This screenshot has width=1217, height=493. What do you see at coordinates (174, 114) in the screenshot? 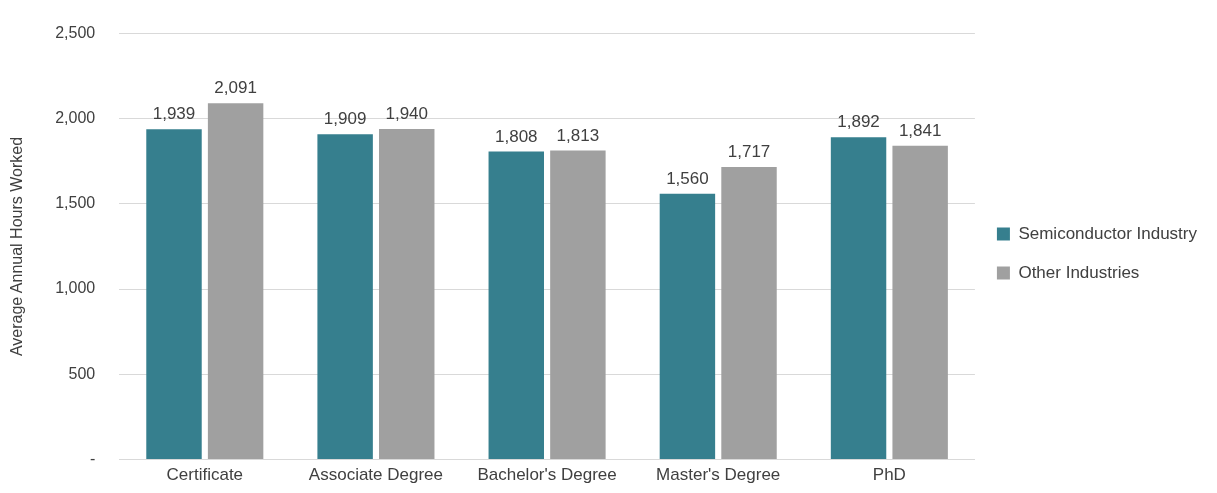
I see `data-label: 1,939` at bounding box center [174, 114].